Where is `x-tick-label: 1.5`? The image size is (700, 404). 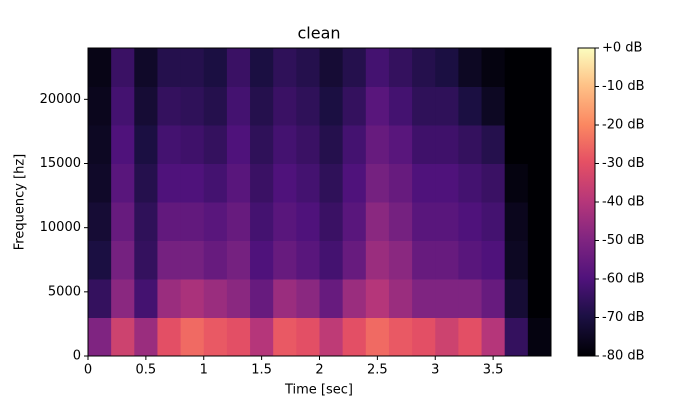
x-tick-label: 1.5 is located at coordinates (261, 370).